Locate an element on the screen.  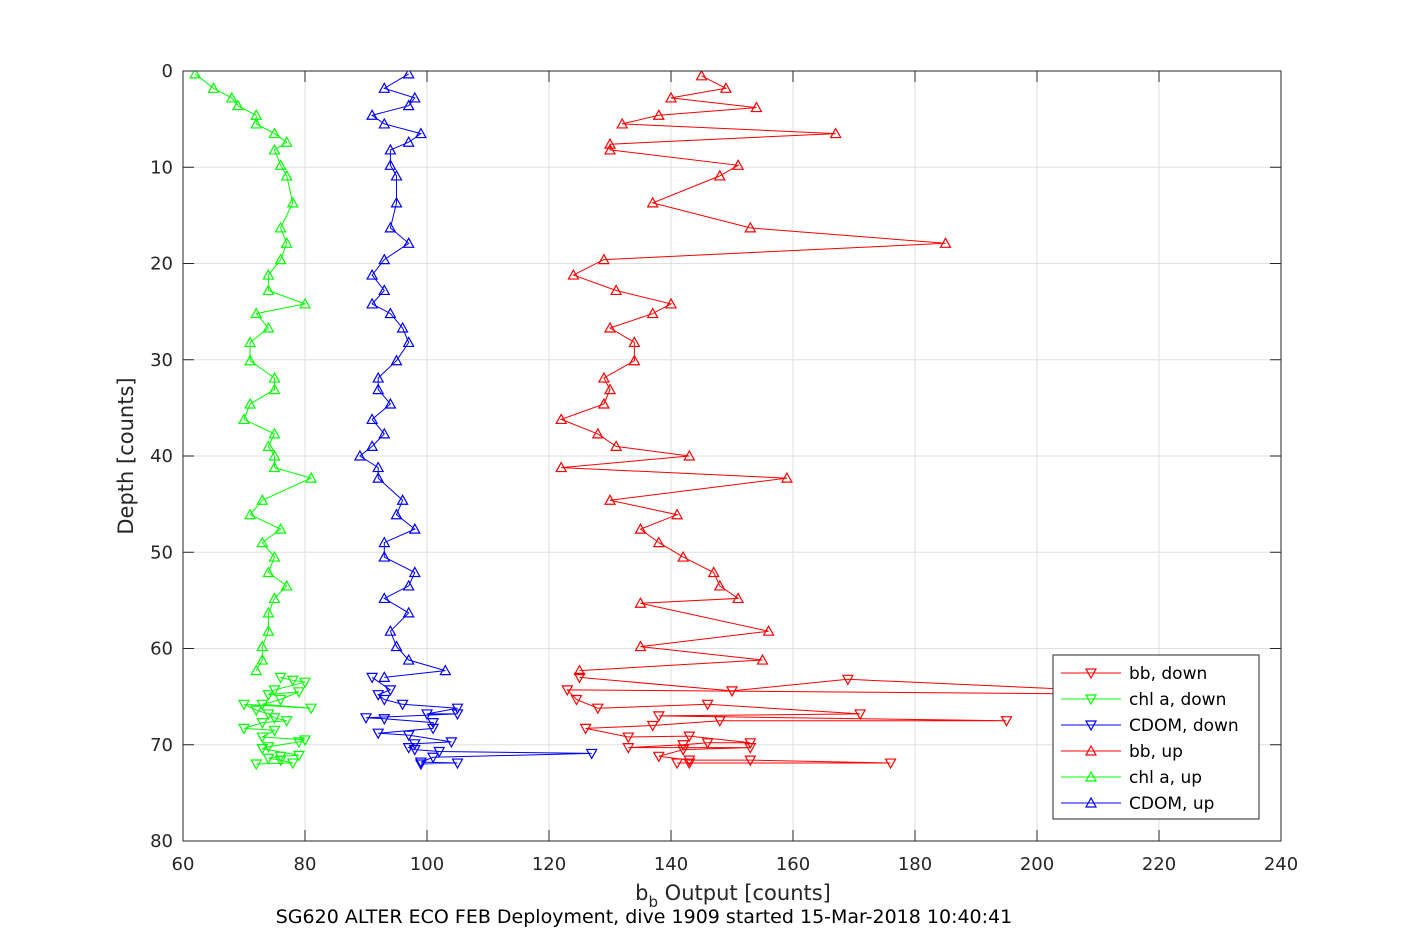
x-axis-label-rest: Output [counts] is located at coordinates (744, 893).